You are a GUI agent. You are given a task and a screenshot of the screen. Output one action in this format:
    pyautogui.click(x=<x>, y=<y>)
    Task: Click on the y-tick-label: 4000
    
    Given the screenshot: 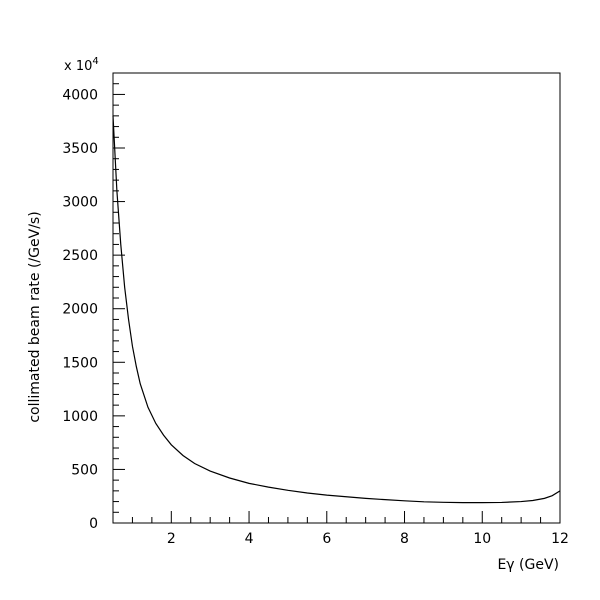 What is the action you would take?
    pyautogui.click(x=80, y=95)
    